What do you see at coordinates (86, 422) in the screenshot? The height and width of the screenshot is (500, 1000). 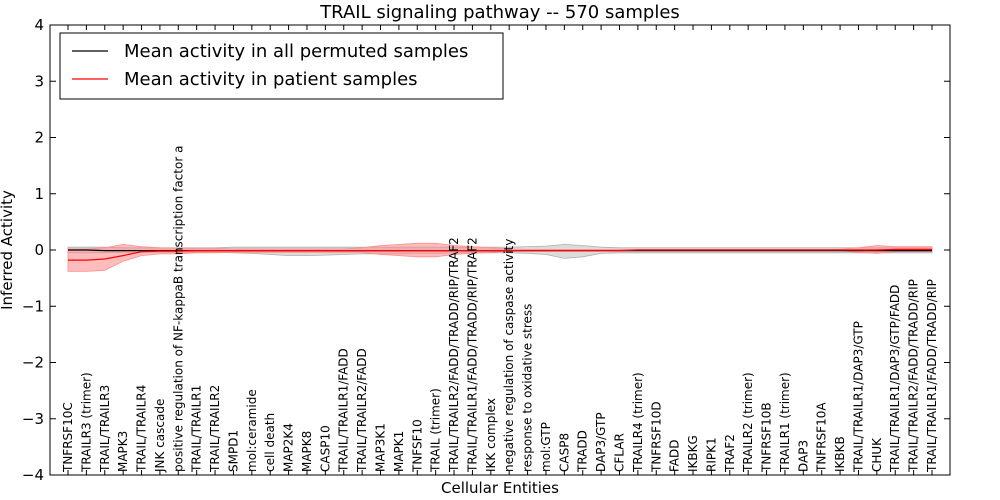 I see `x-tick-label: TRAILR3 (trimer)` at bounding box center [86, 422].